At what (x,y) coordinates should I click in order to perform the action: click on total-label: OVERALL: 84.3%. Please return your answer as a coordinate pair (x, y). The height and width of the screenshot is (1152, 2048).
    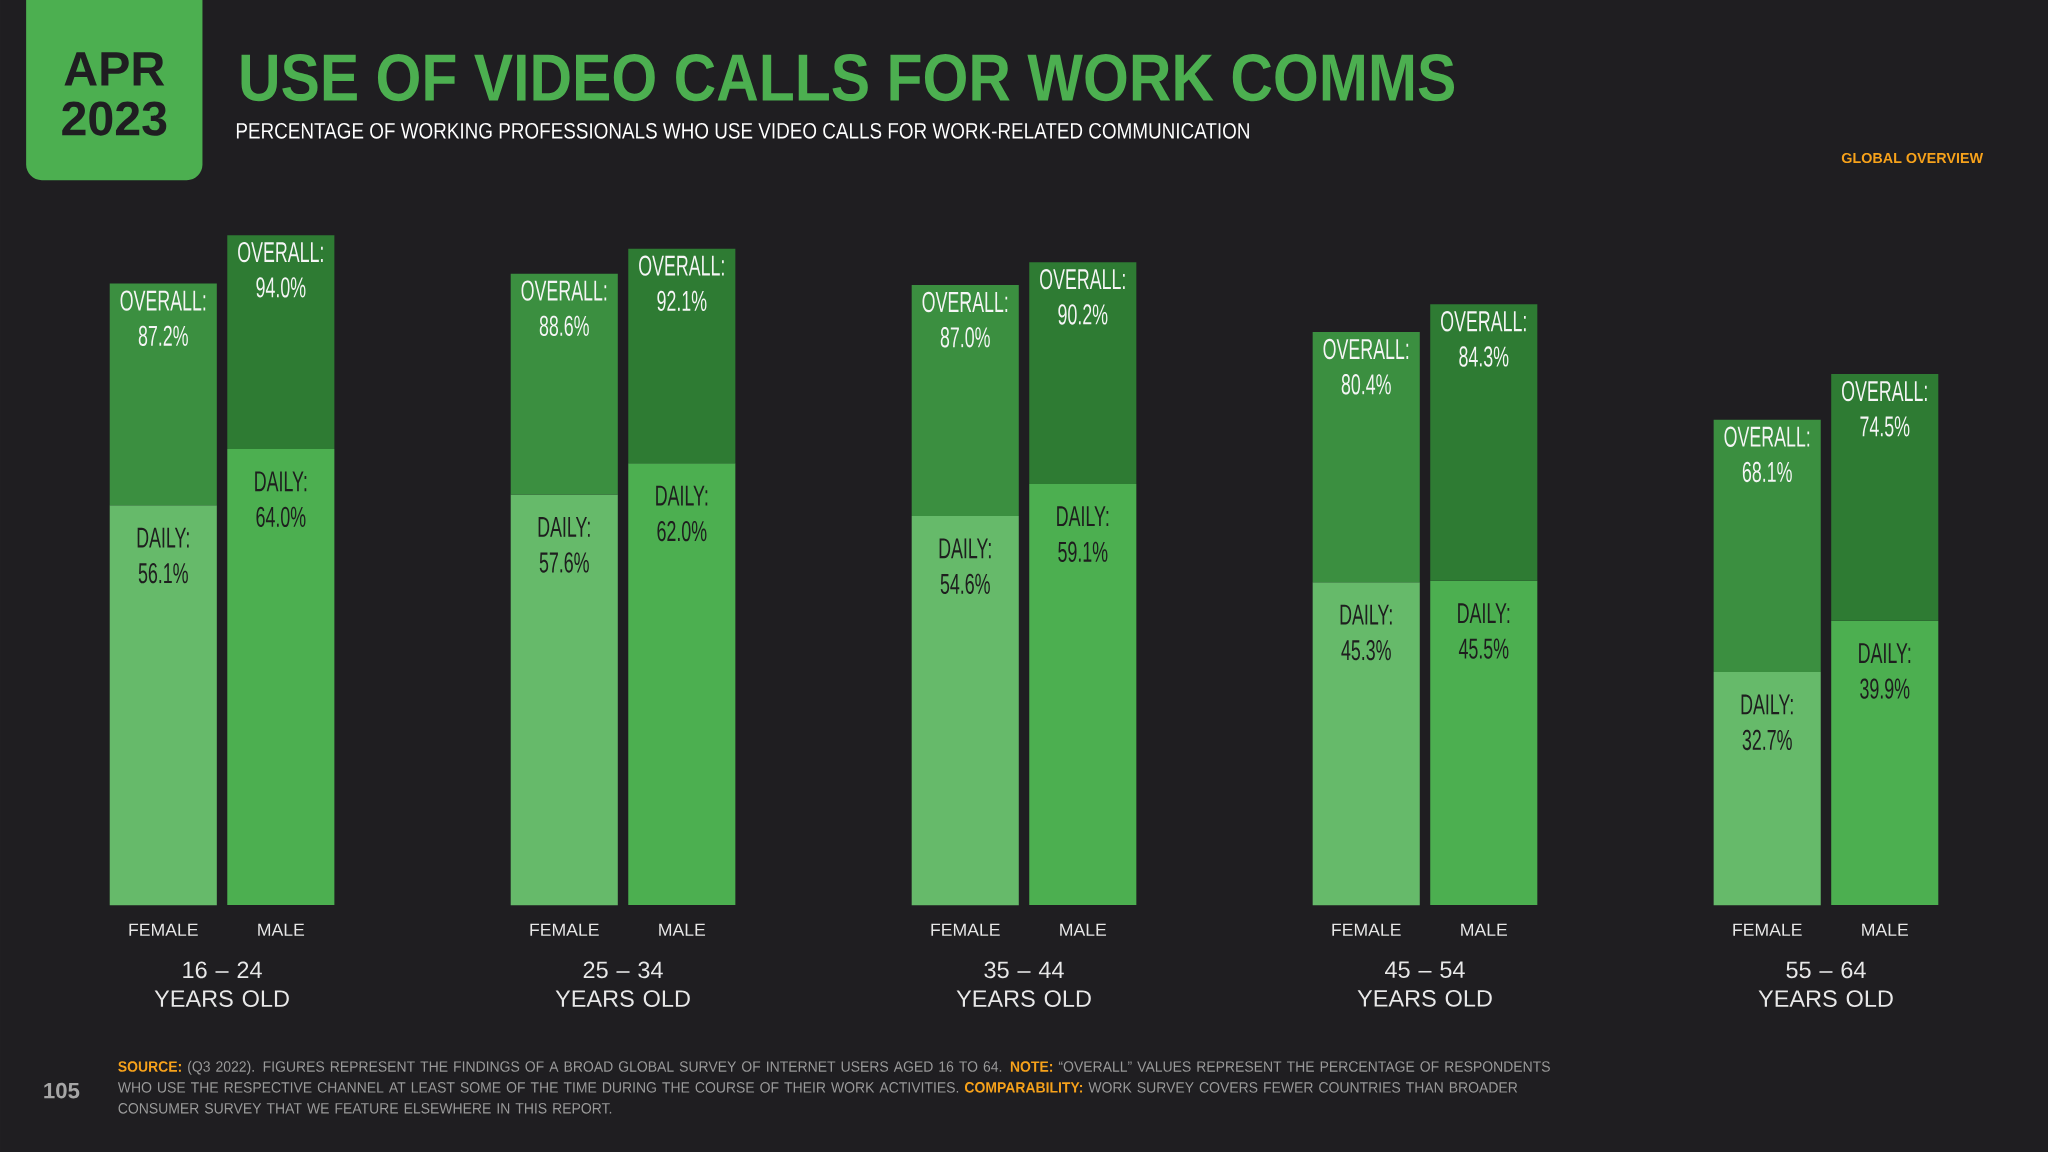
    Looking at the image, I should click on (1483, 339).